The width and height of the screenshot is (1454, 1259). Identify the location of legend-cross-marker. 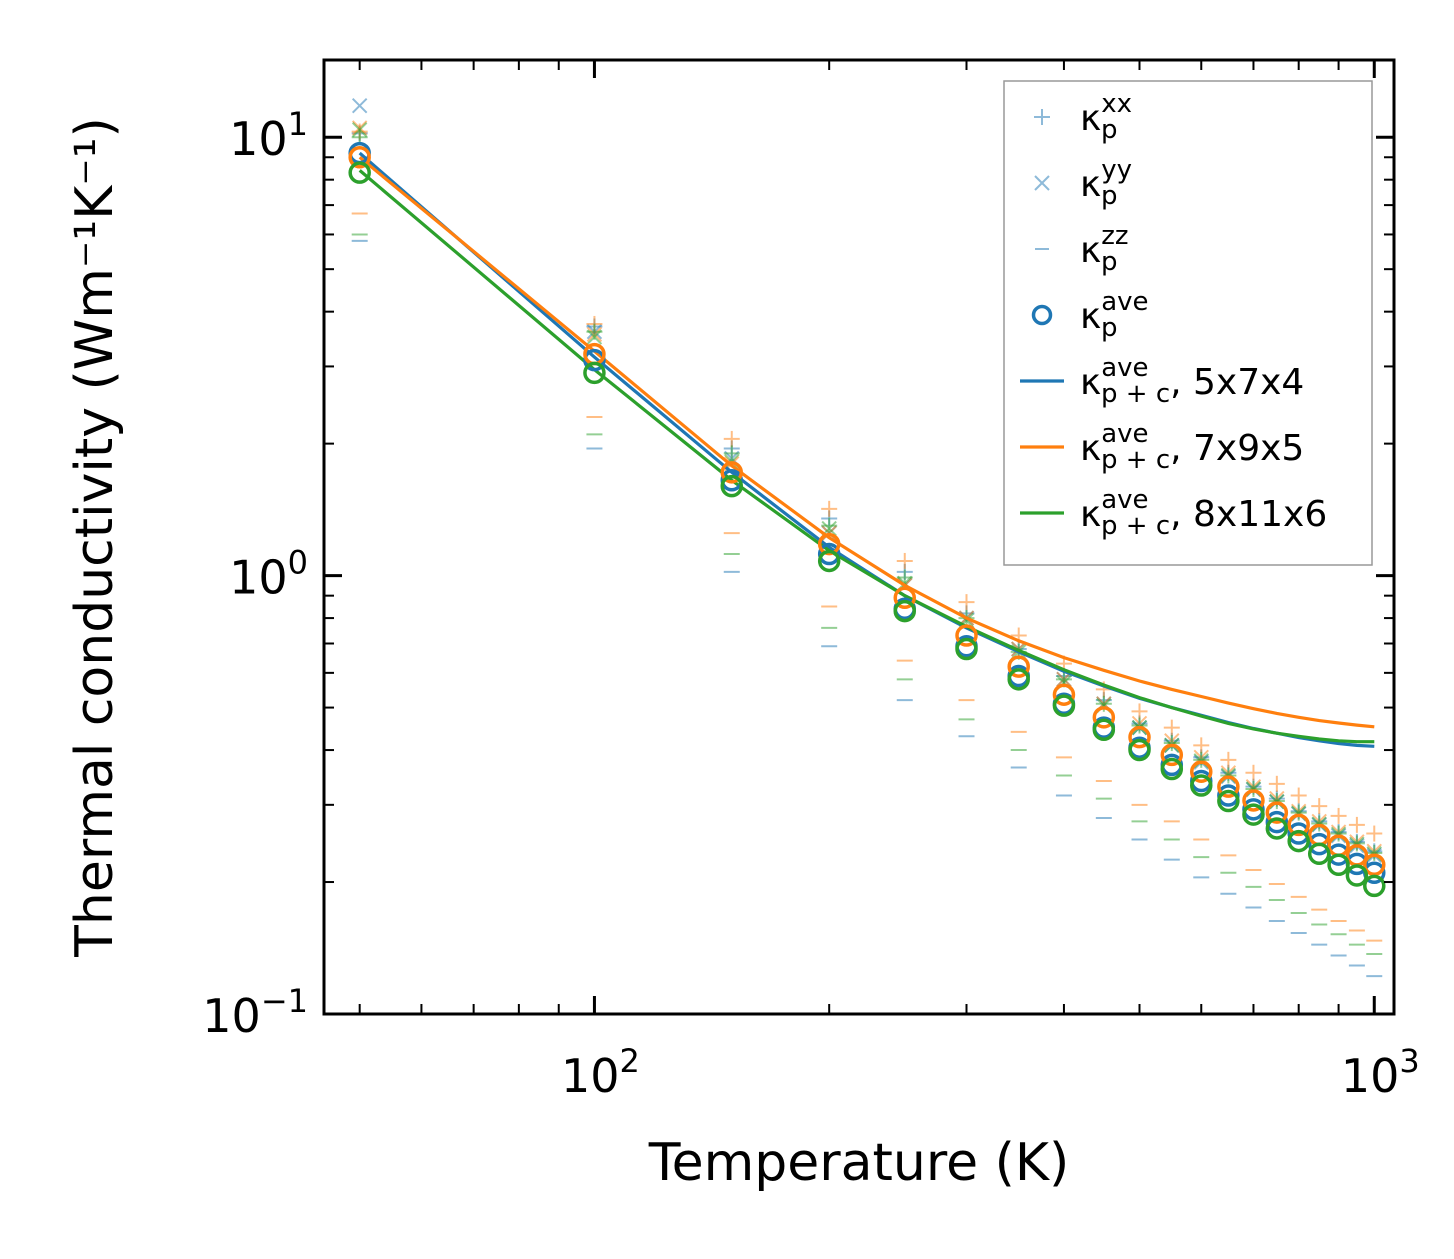
(1042, 183).